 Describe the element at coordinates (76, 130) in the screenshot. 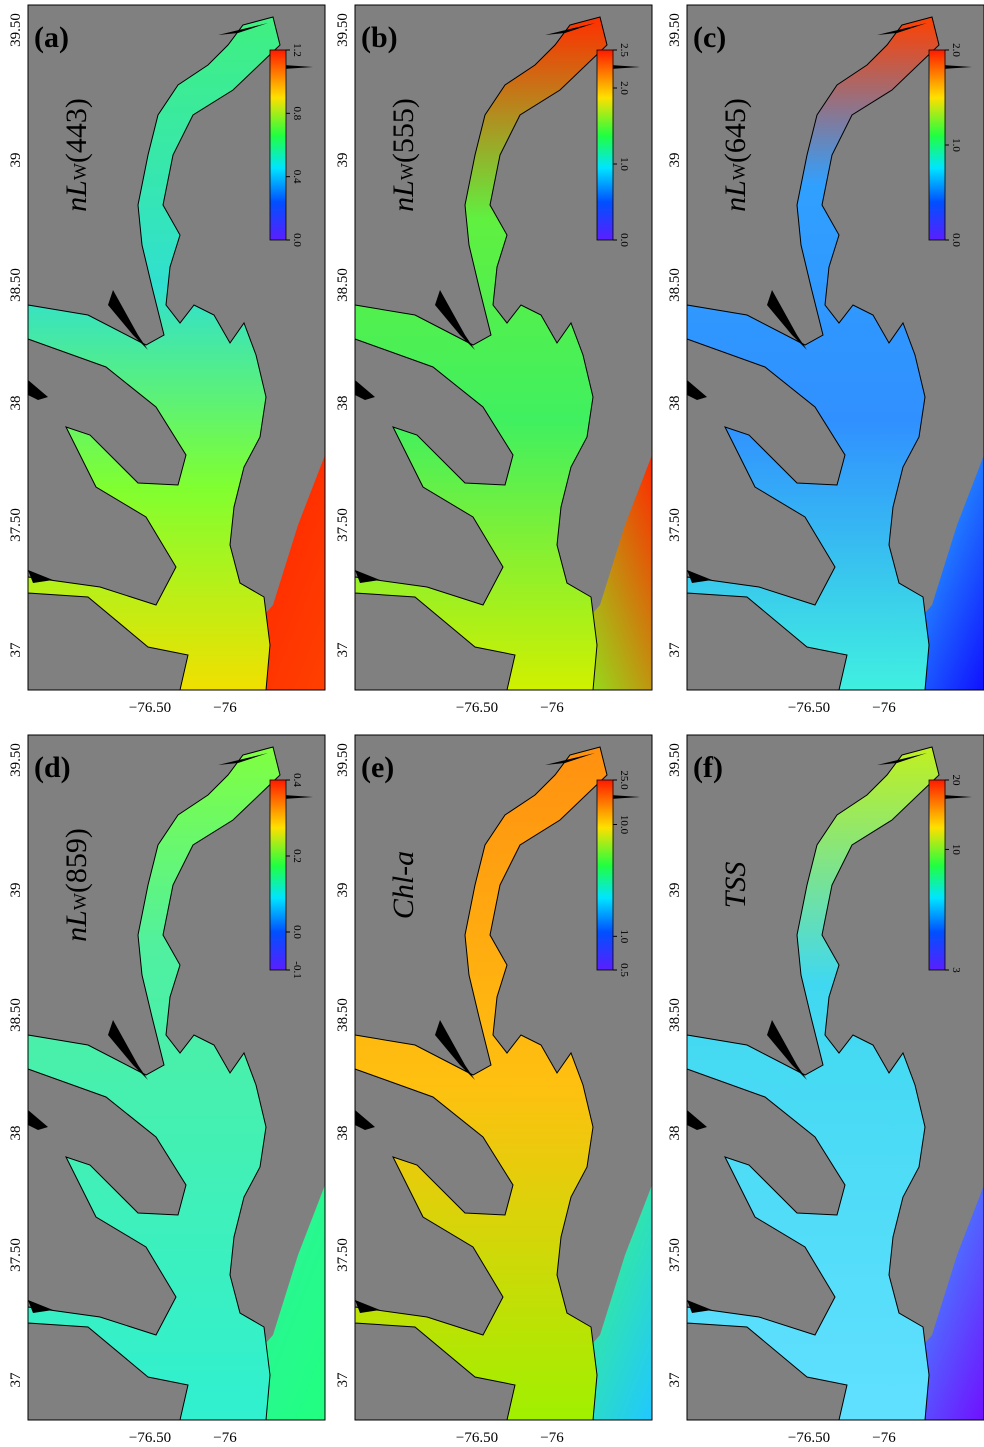

I see `variable-rest: (443)` at that location.